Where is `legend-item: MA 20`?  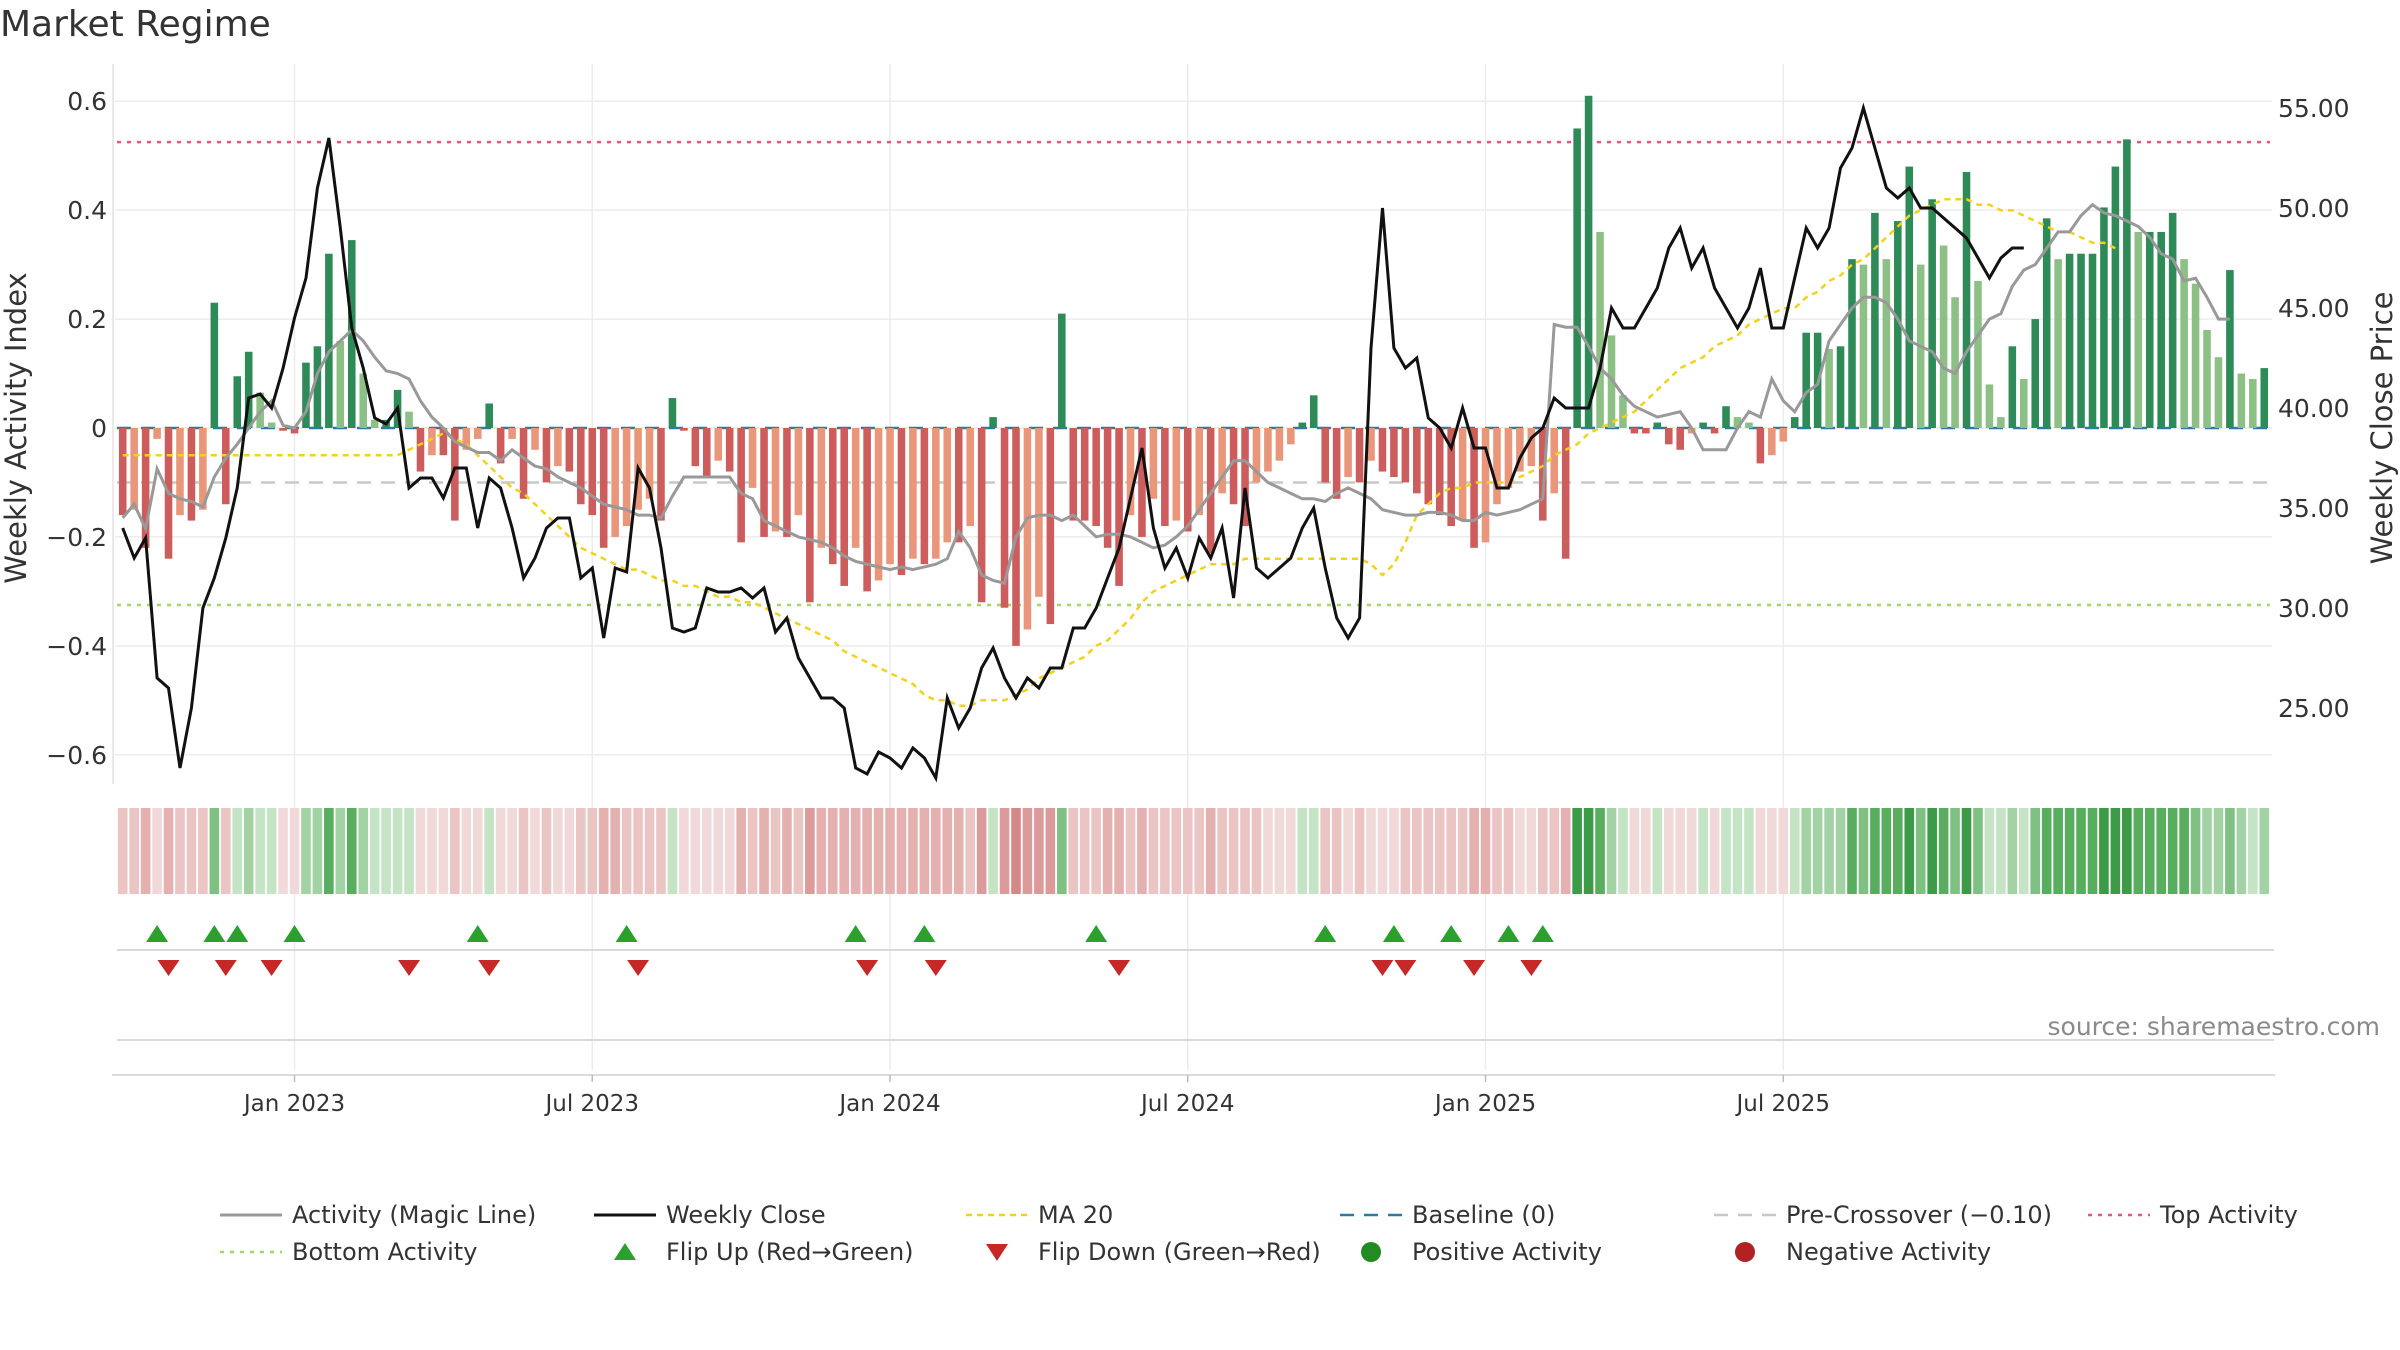 legend-item: MA 20 is located at coordinates (1038, 1215).